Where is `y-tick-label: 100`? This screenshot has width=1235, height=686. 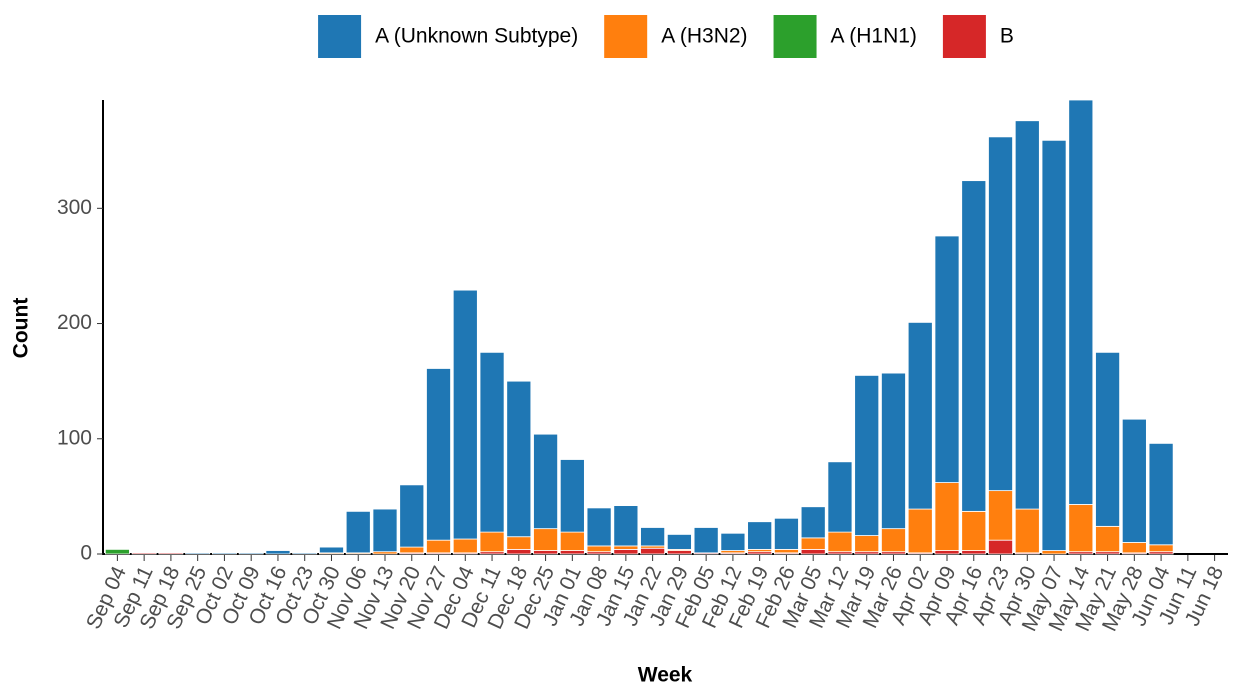 y-tick-label: 100 is located at coordinates (74, 437).